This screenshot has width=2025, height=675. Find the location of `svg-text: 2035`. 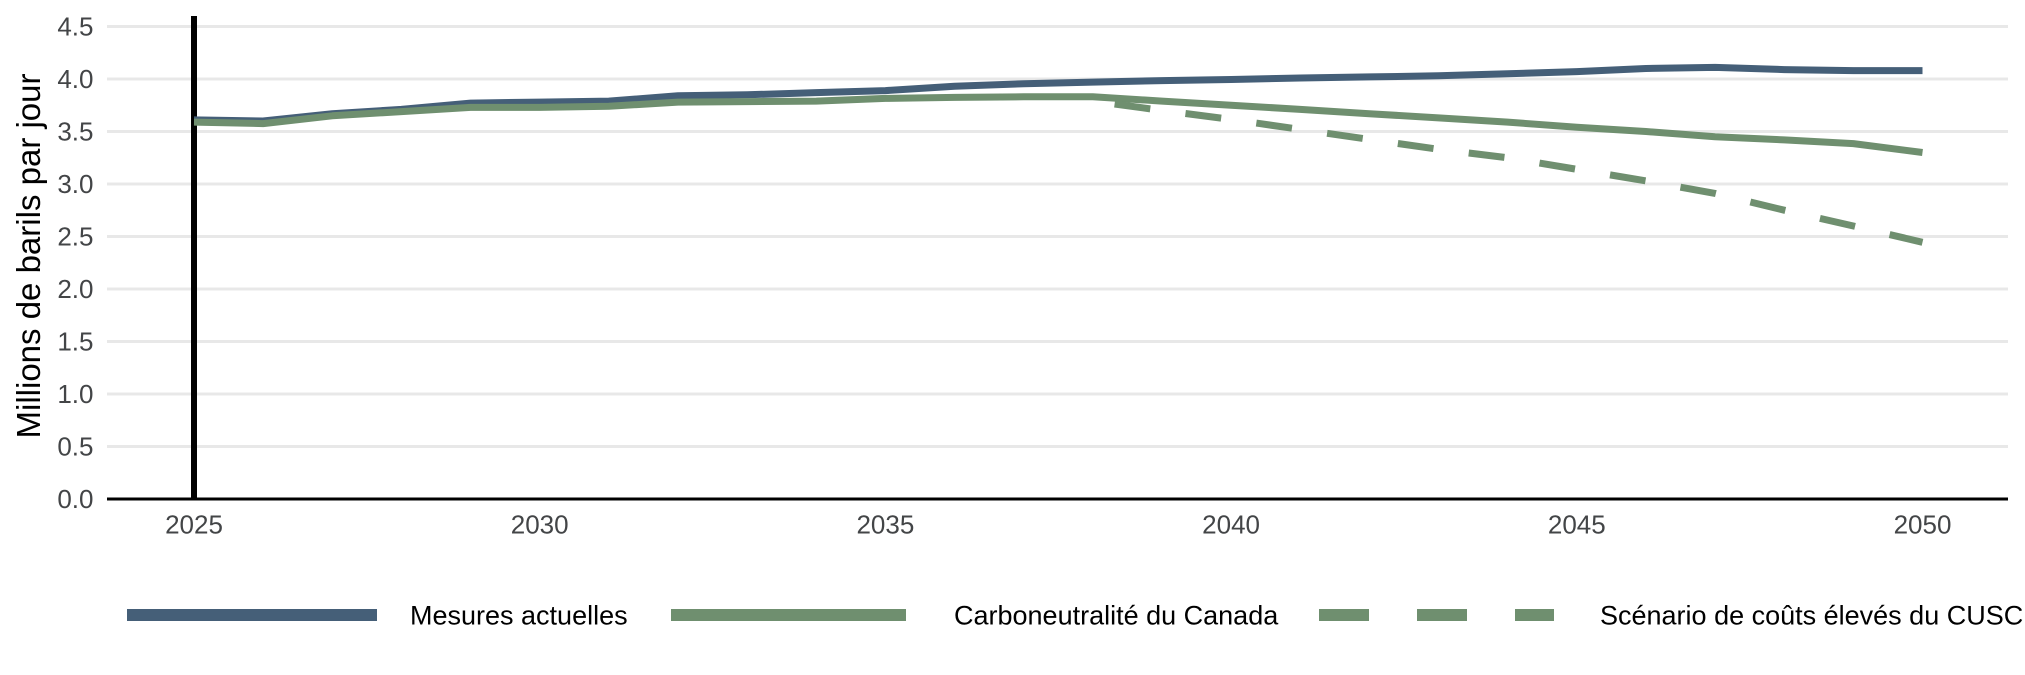

svg-text: 2035 is located at coordinates (885, 525).